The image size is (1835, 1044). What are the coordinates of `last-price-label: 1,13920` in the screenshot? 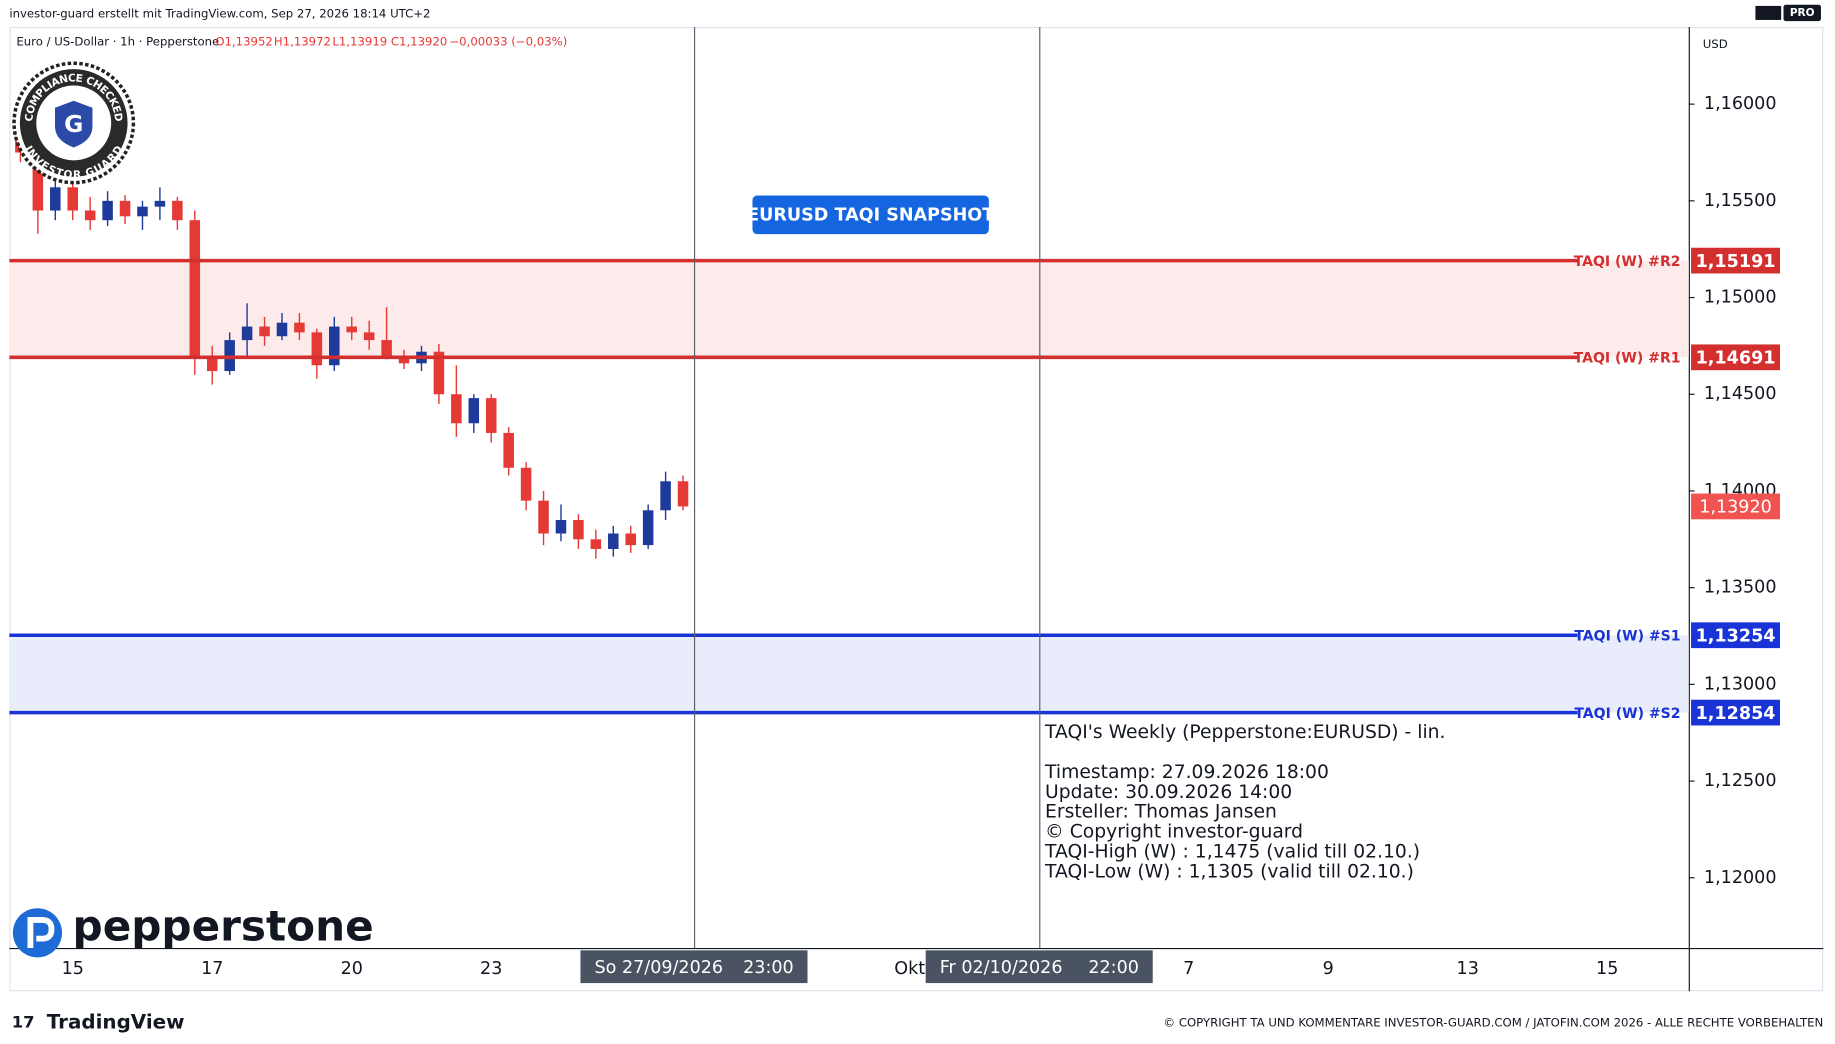 It's located at (1735, 508).